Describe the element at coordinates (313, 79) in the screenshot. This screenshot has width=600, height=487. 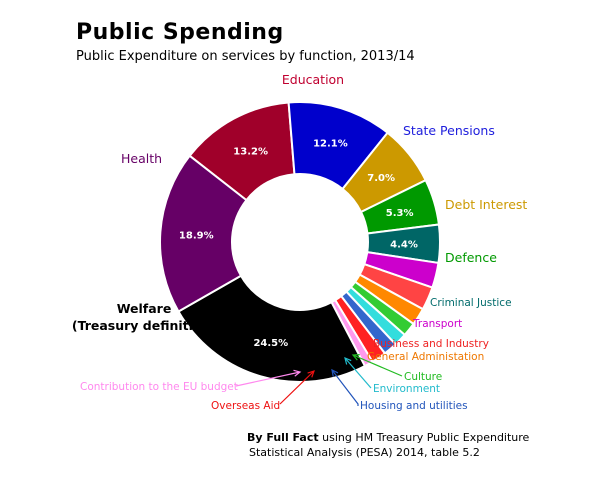
I see `category-label-education: Education` at that location.